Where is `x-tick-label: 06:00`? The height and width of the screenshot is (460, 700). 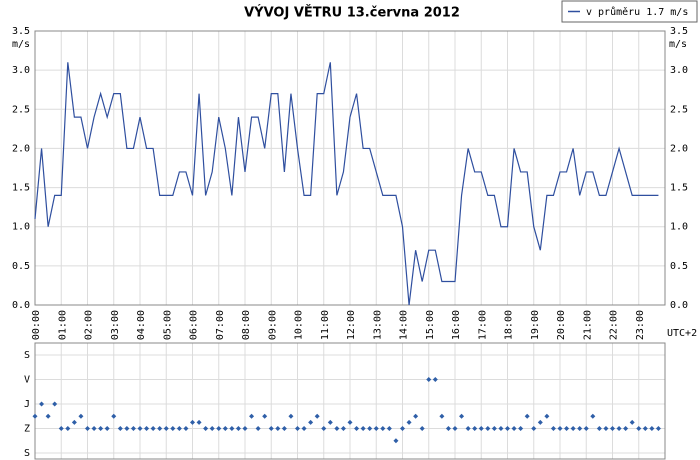 x-tick-label: 06:00 is located at coordinates (194, 325).